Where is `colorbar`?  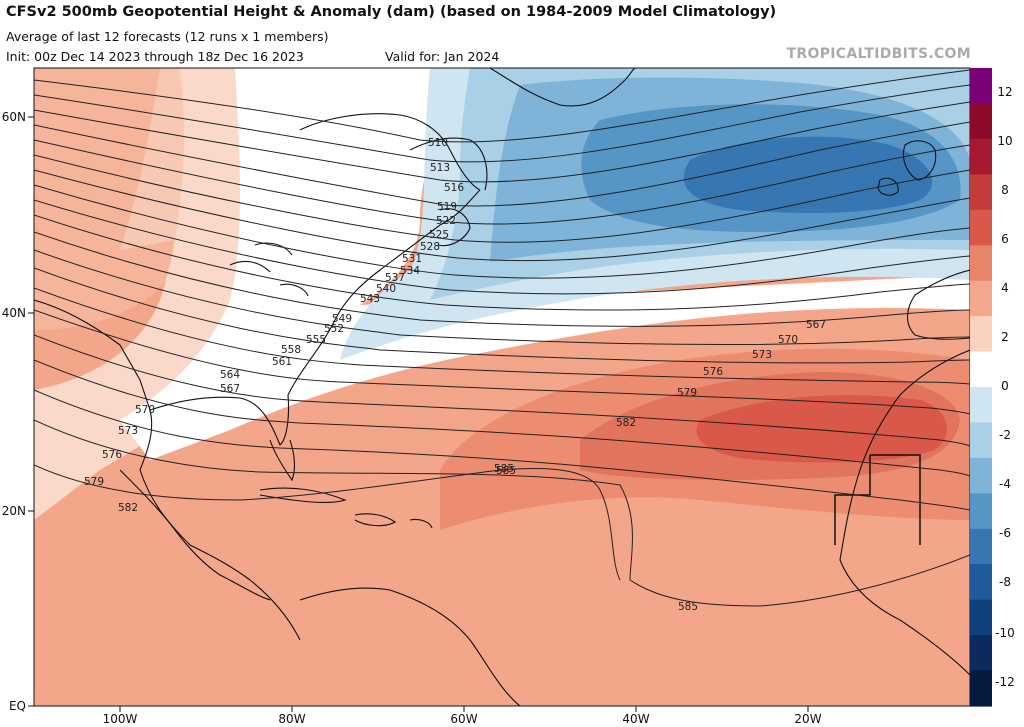
colorbar is located at coordinates (981, 387).